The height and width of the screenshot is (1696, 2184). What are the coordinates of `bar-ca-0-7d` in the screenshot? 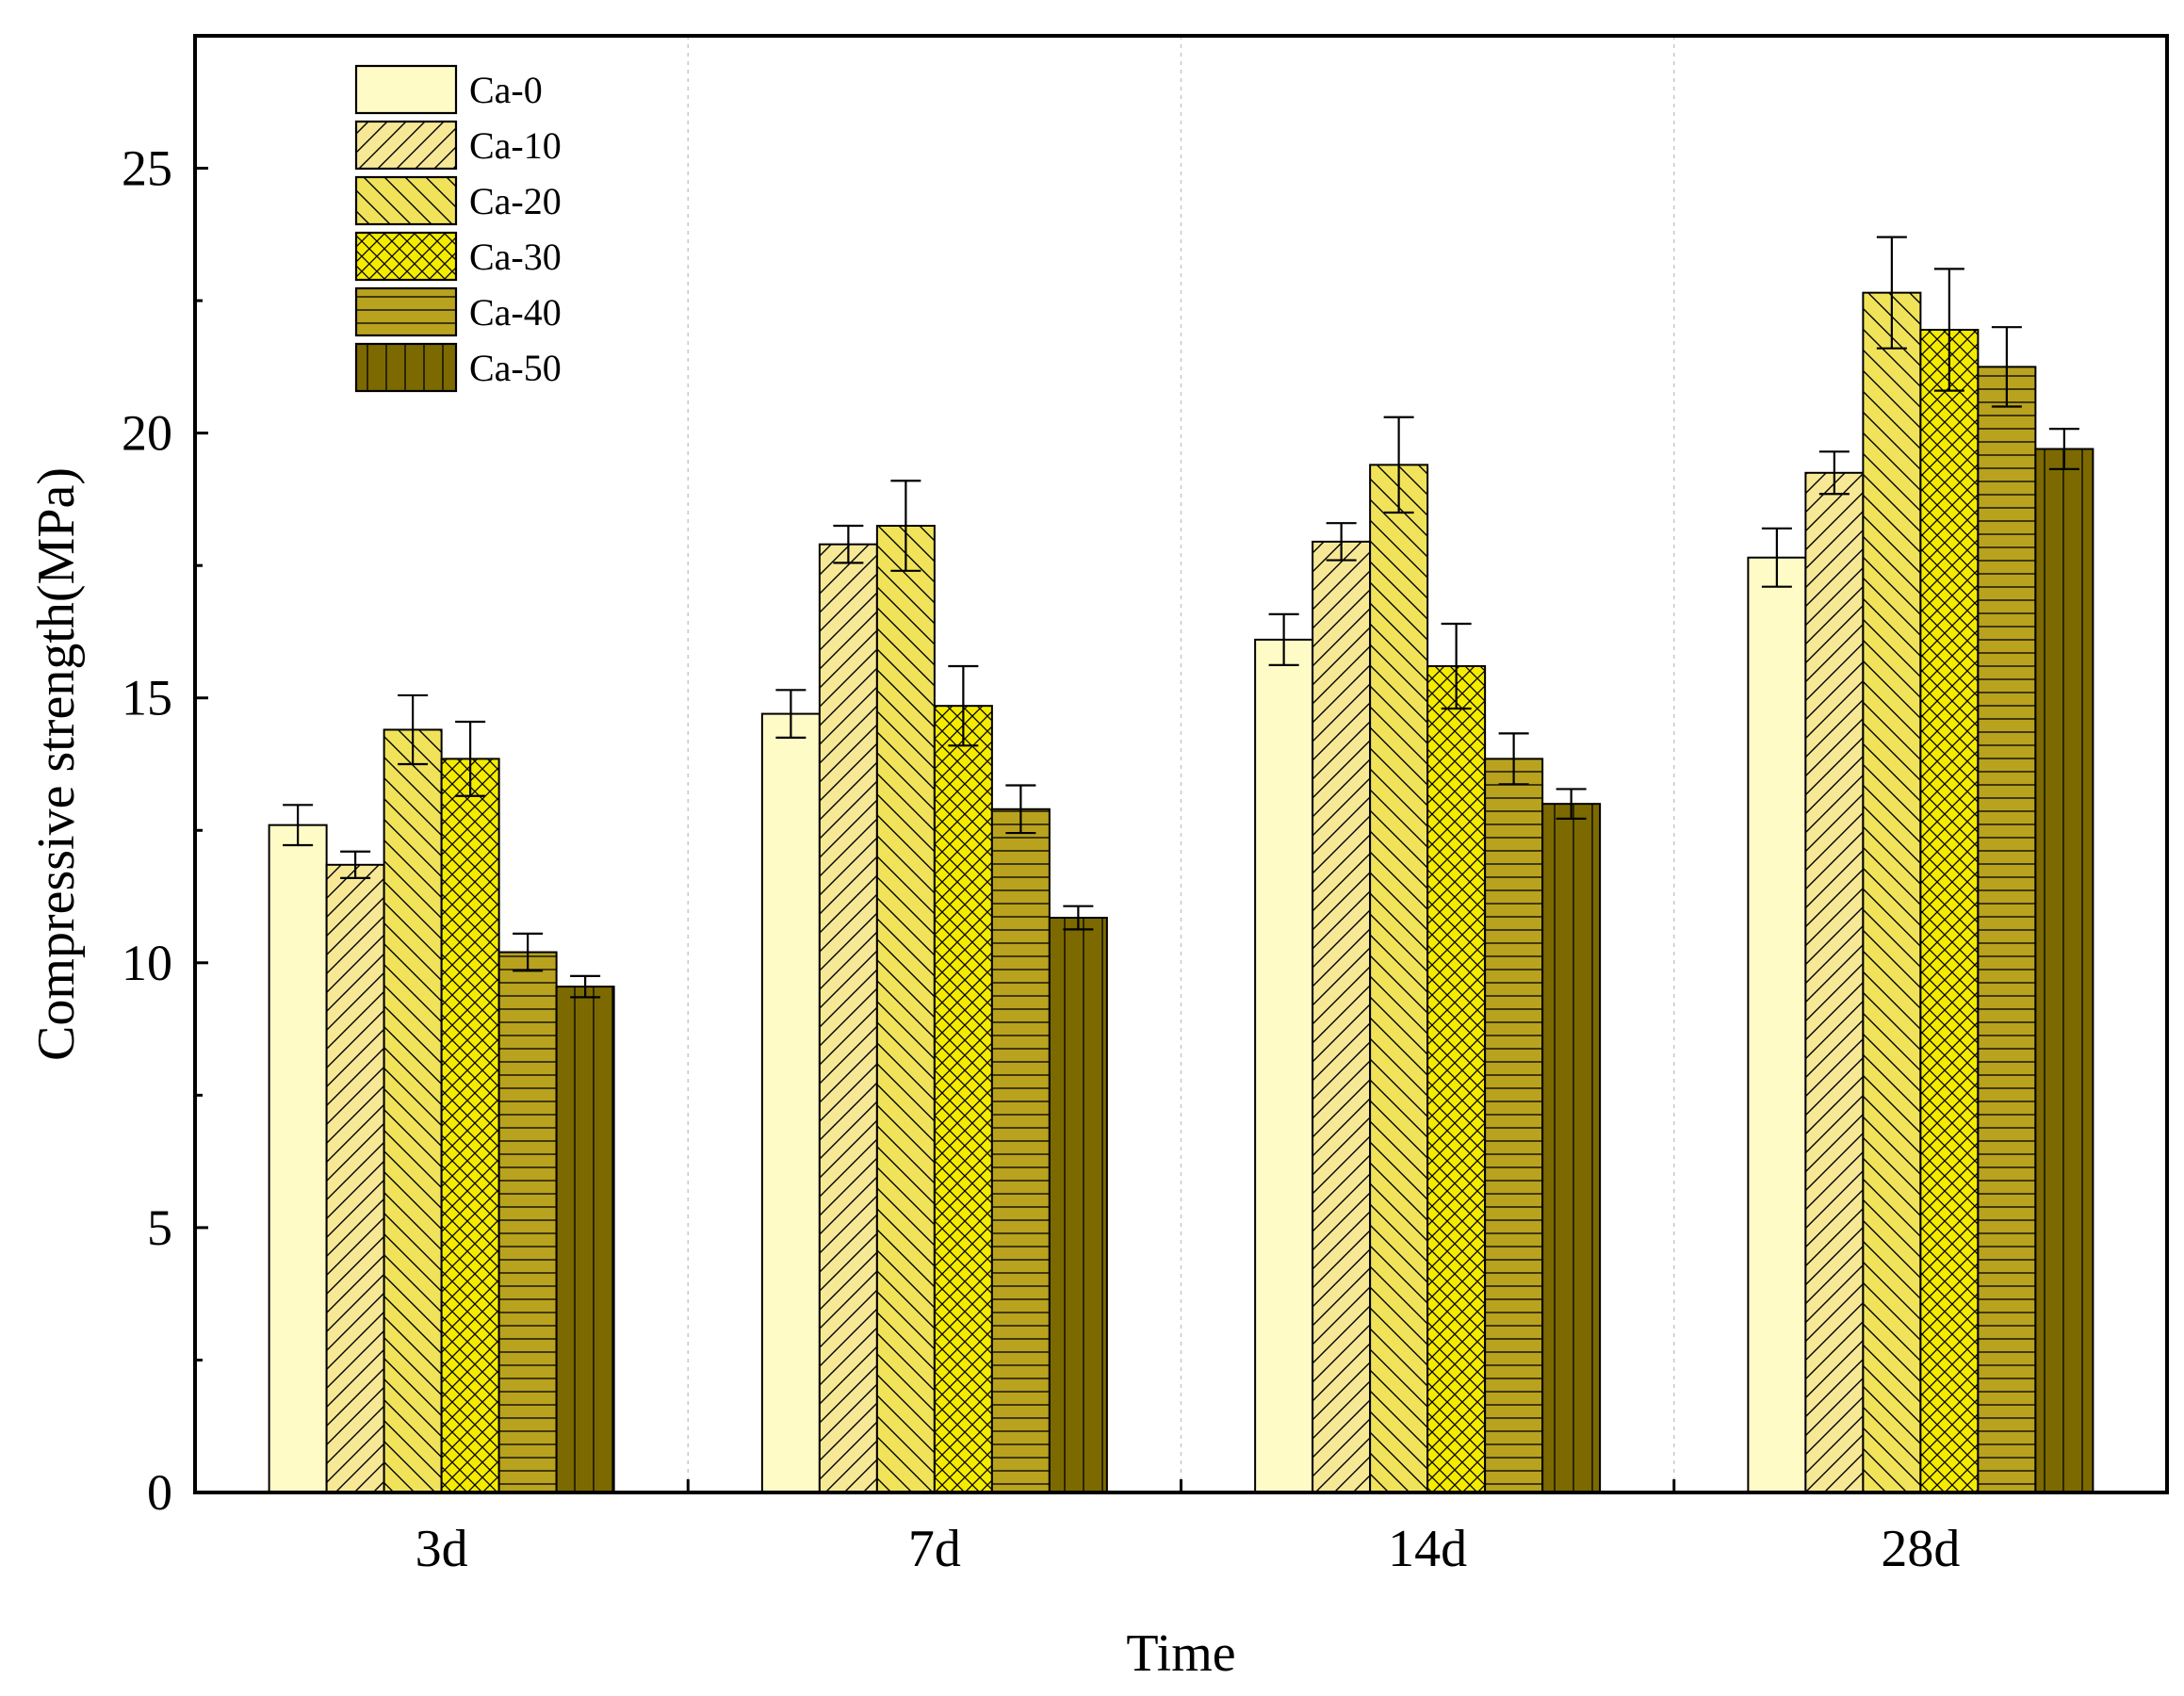 It's located at (790, 1102).